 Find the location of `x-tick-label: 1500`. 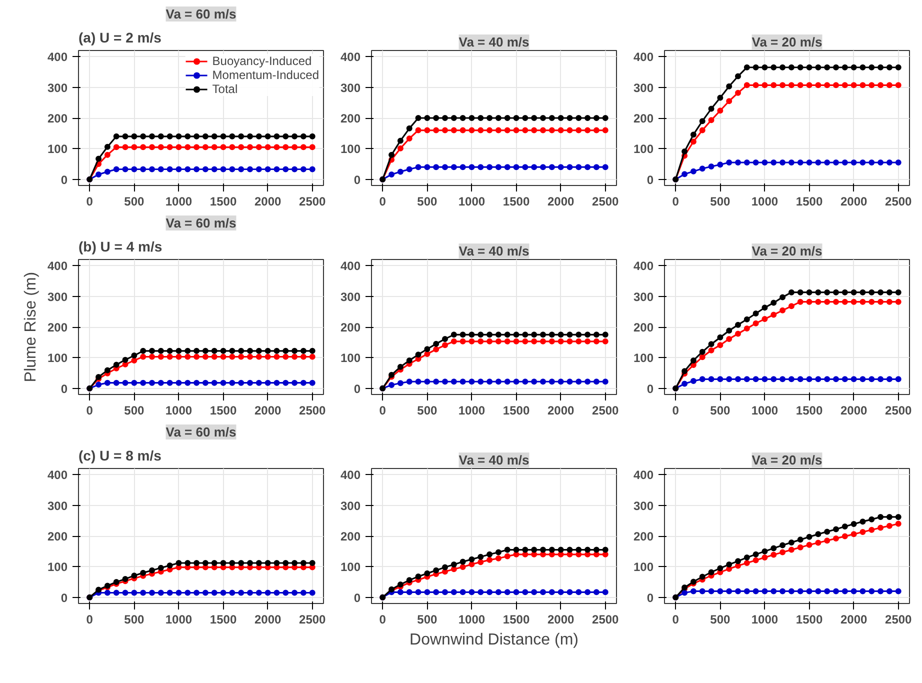

x-tick-label: 1500 is located at coordinates (516, 411).